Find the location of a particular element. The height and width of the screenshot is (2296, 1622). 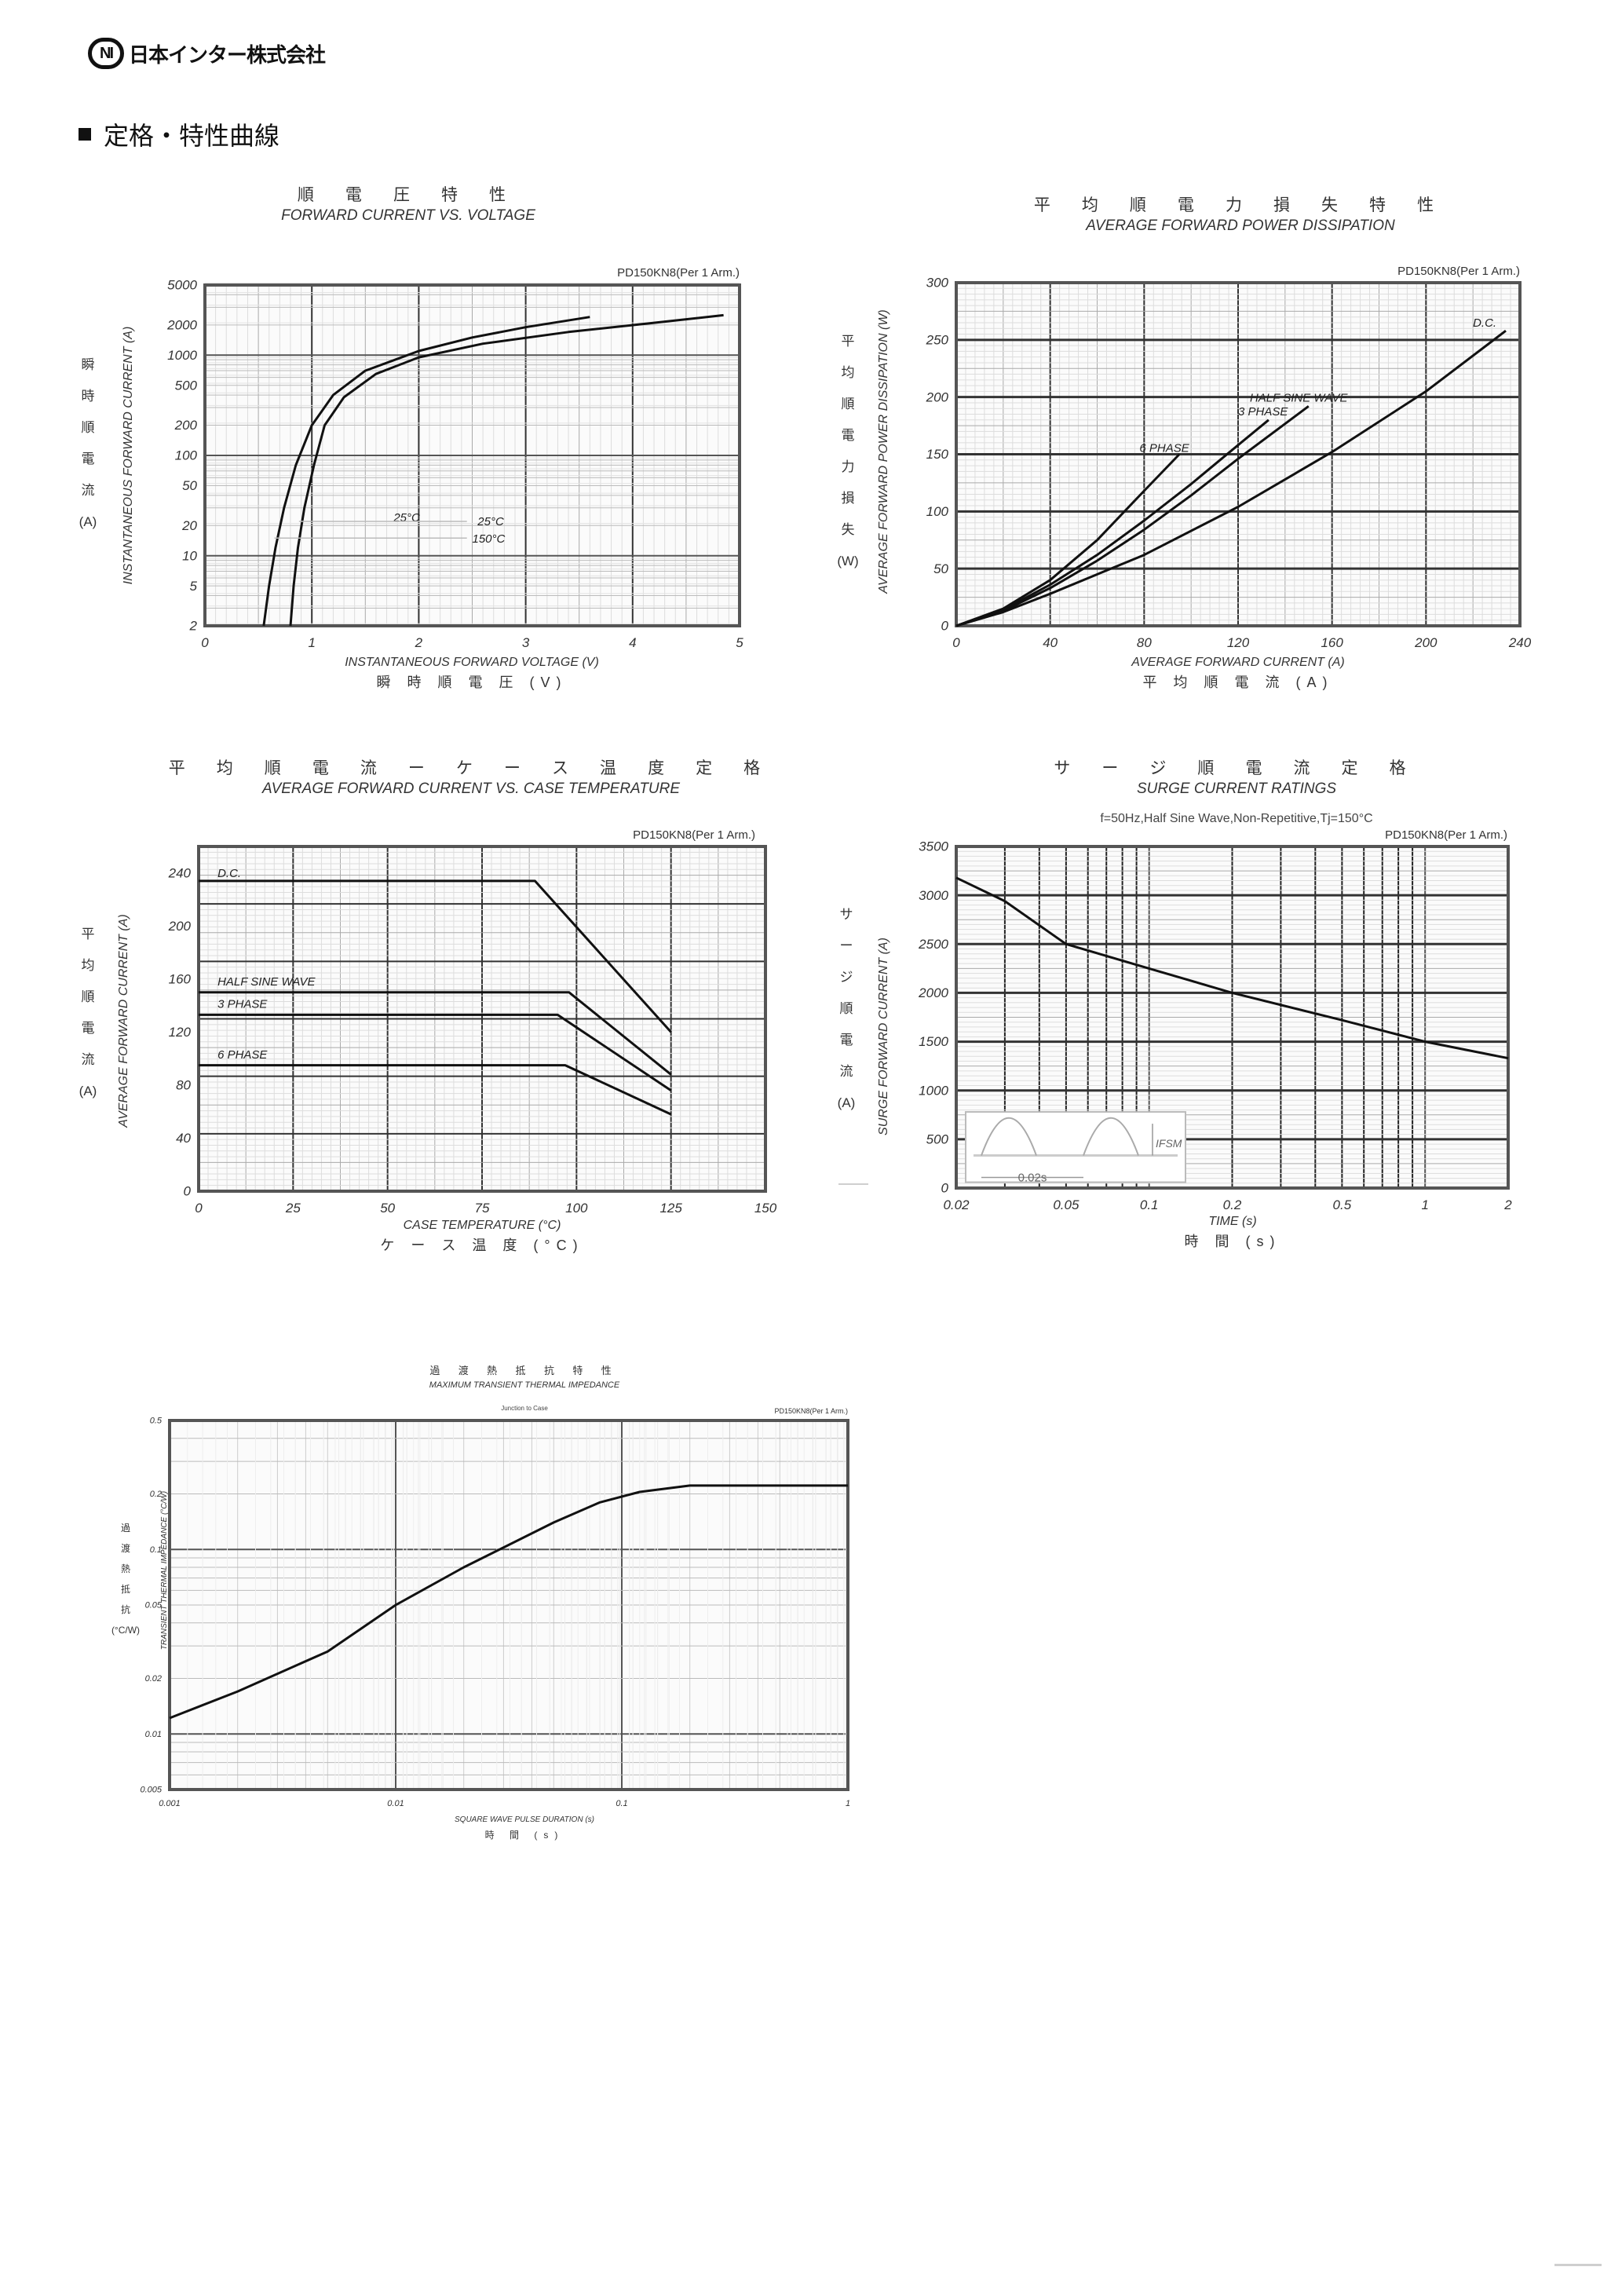

company-logo: NI 日本インター株式会社 is located at coordinates (207, 53).